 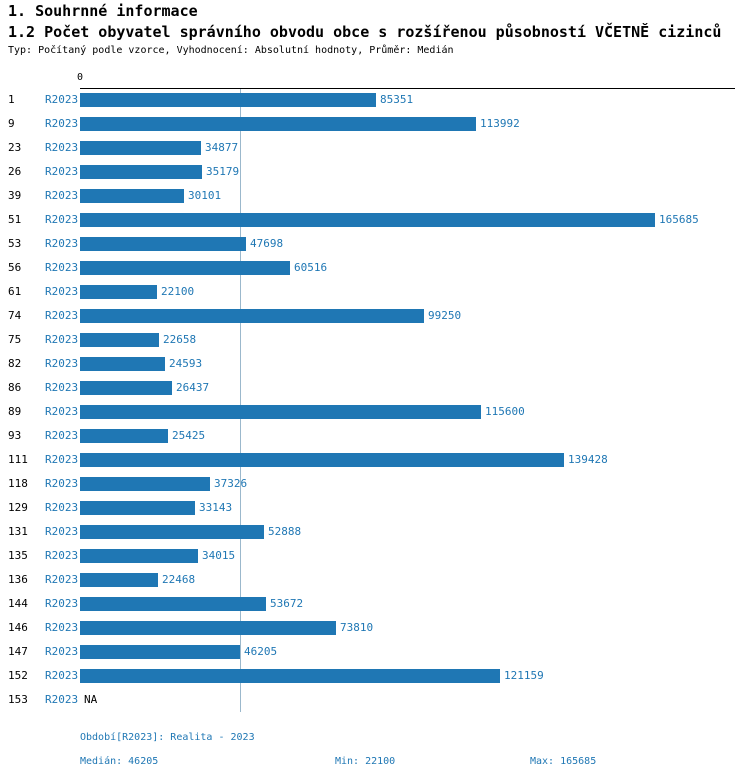 I want to click on chart-row: 74 R2023 99250, so click(x=375, y=316).